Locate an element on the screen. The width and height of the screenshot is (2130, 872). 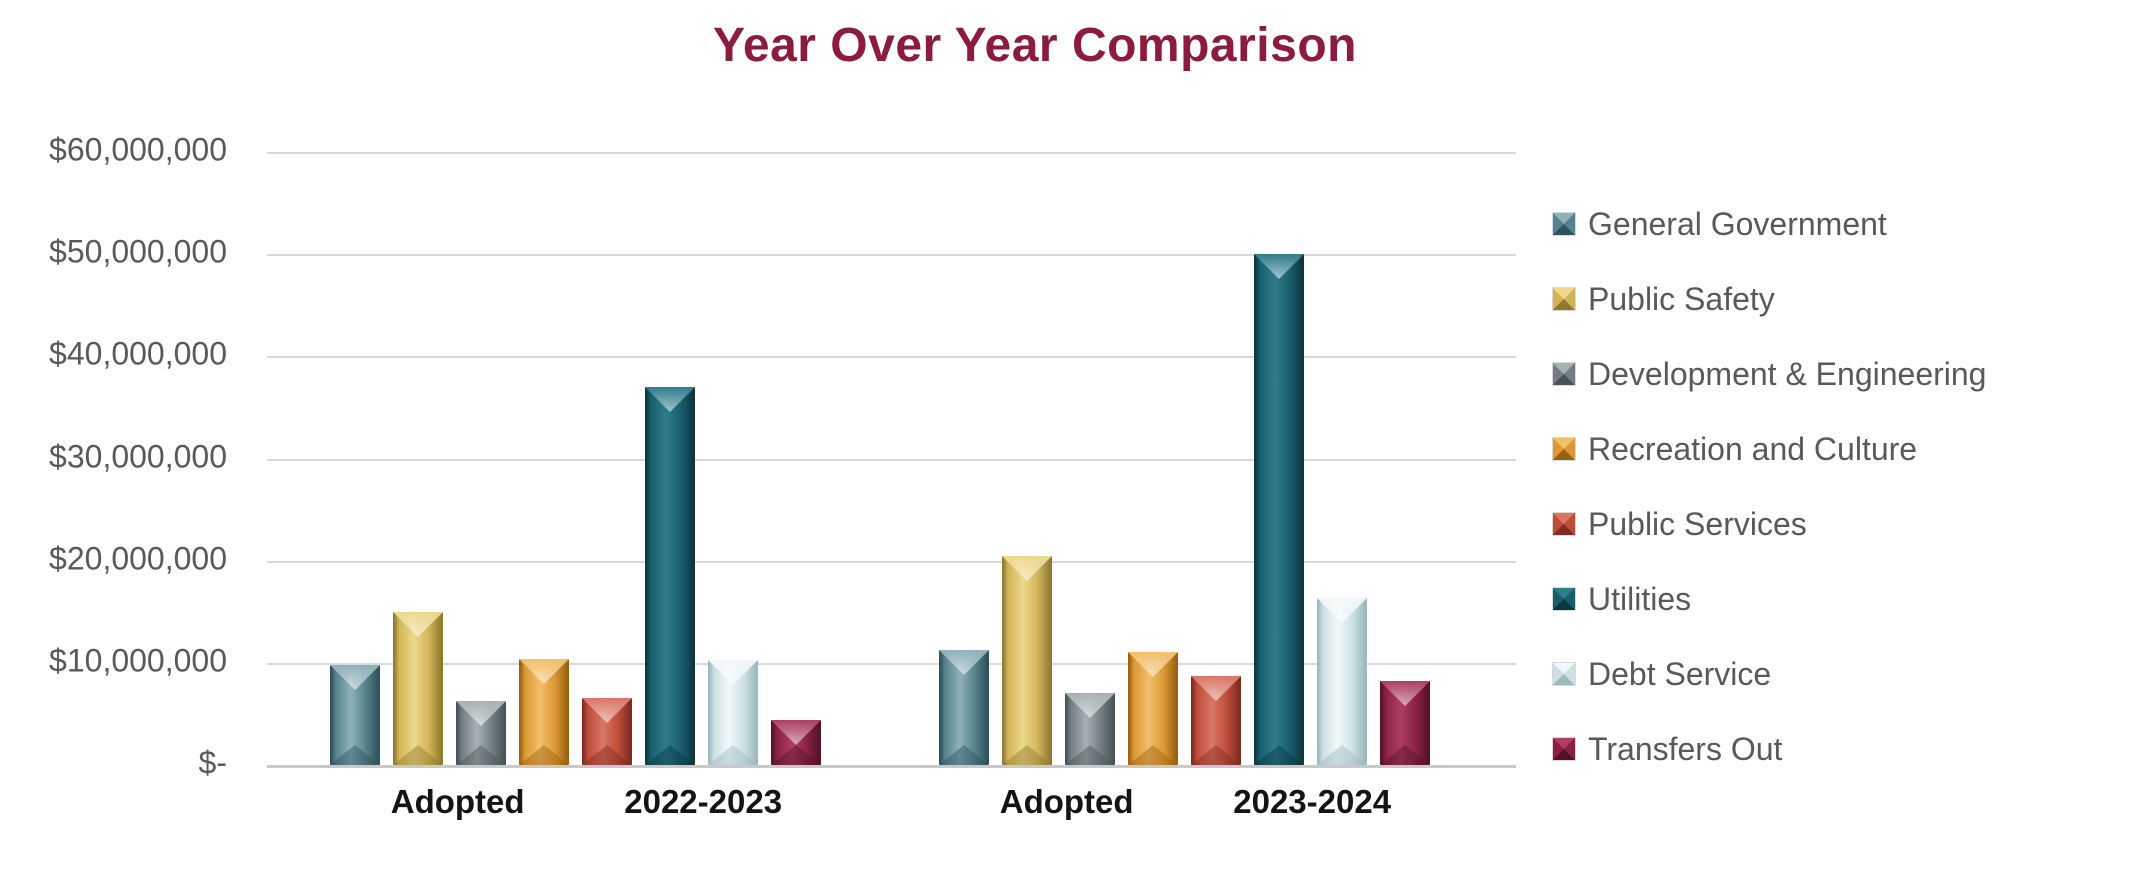
bar-general-government-adopted-2023-2024 is located at coordinates (964, 707).